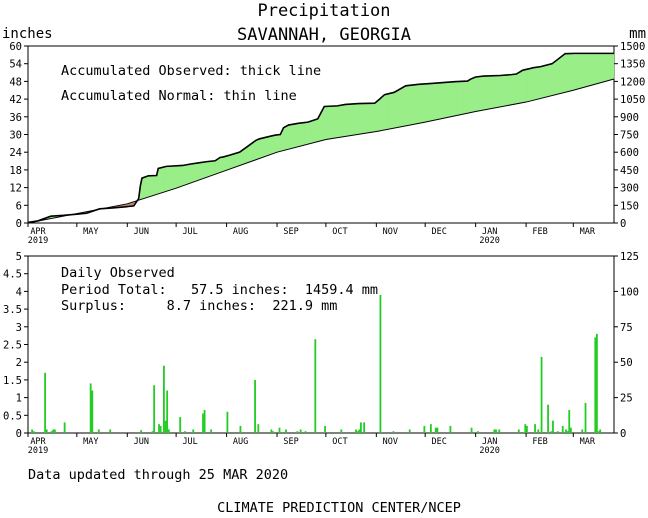 This screenshot has width=648, height=518. Describe the element at coordinates (15, 100) in the screenshot. I see `y-tick-label: 42` at that location.